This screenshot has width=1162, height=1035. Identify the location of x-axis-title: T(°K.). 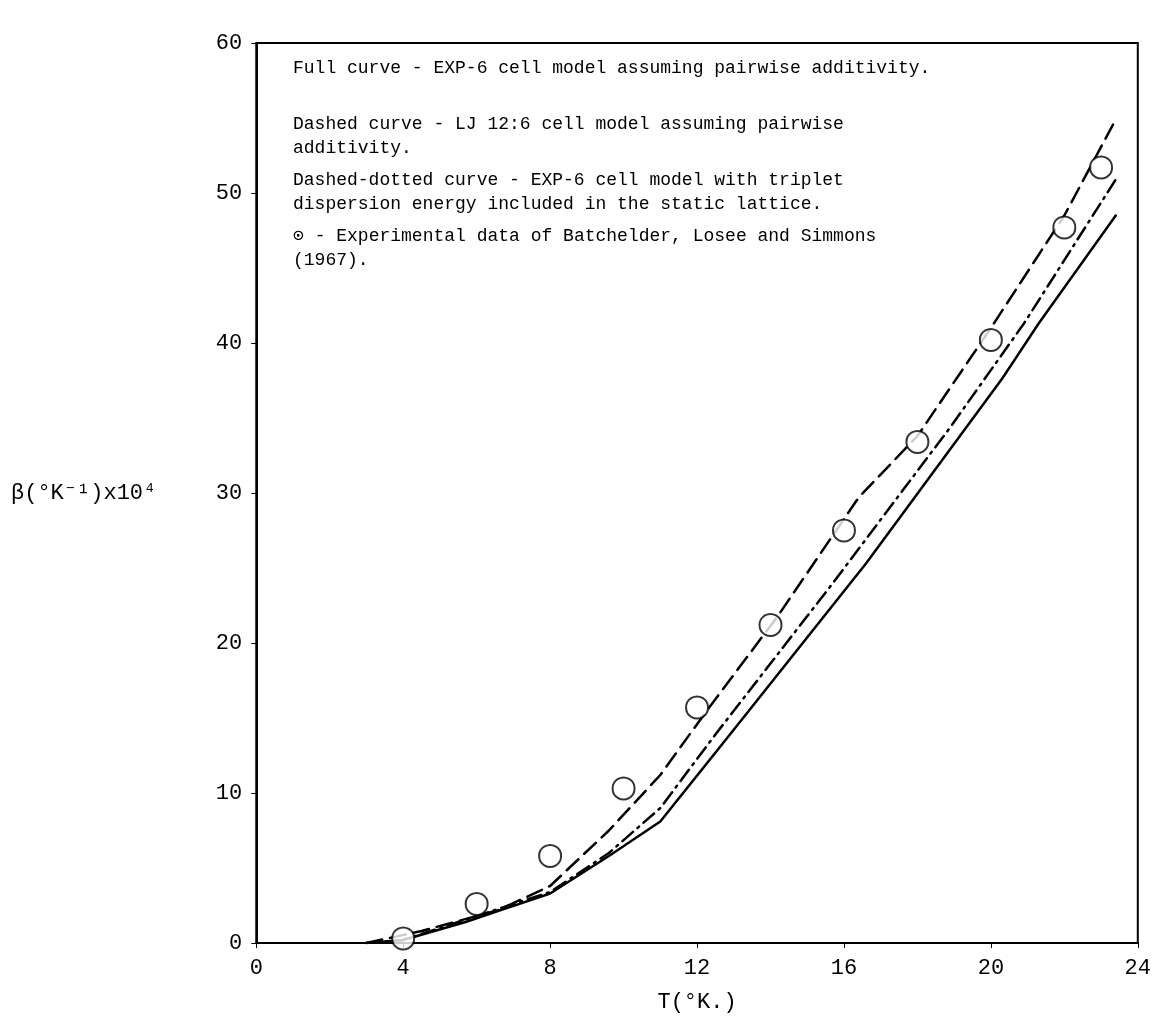
(697, 1002).